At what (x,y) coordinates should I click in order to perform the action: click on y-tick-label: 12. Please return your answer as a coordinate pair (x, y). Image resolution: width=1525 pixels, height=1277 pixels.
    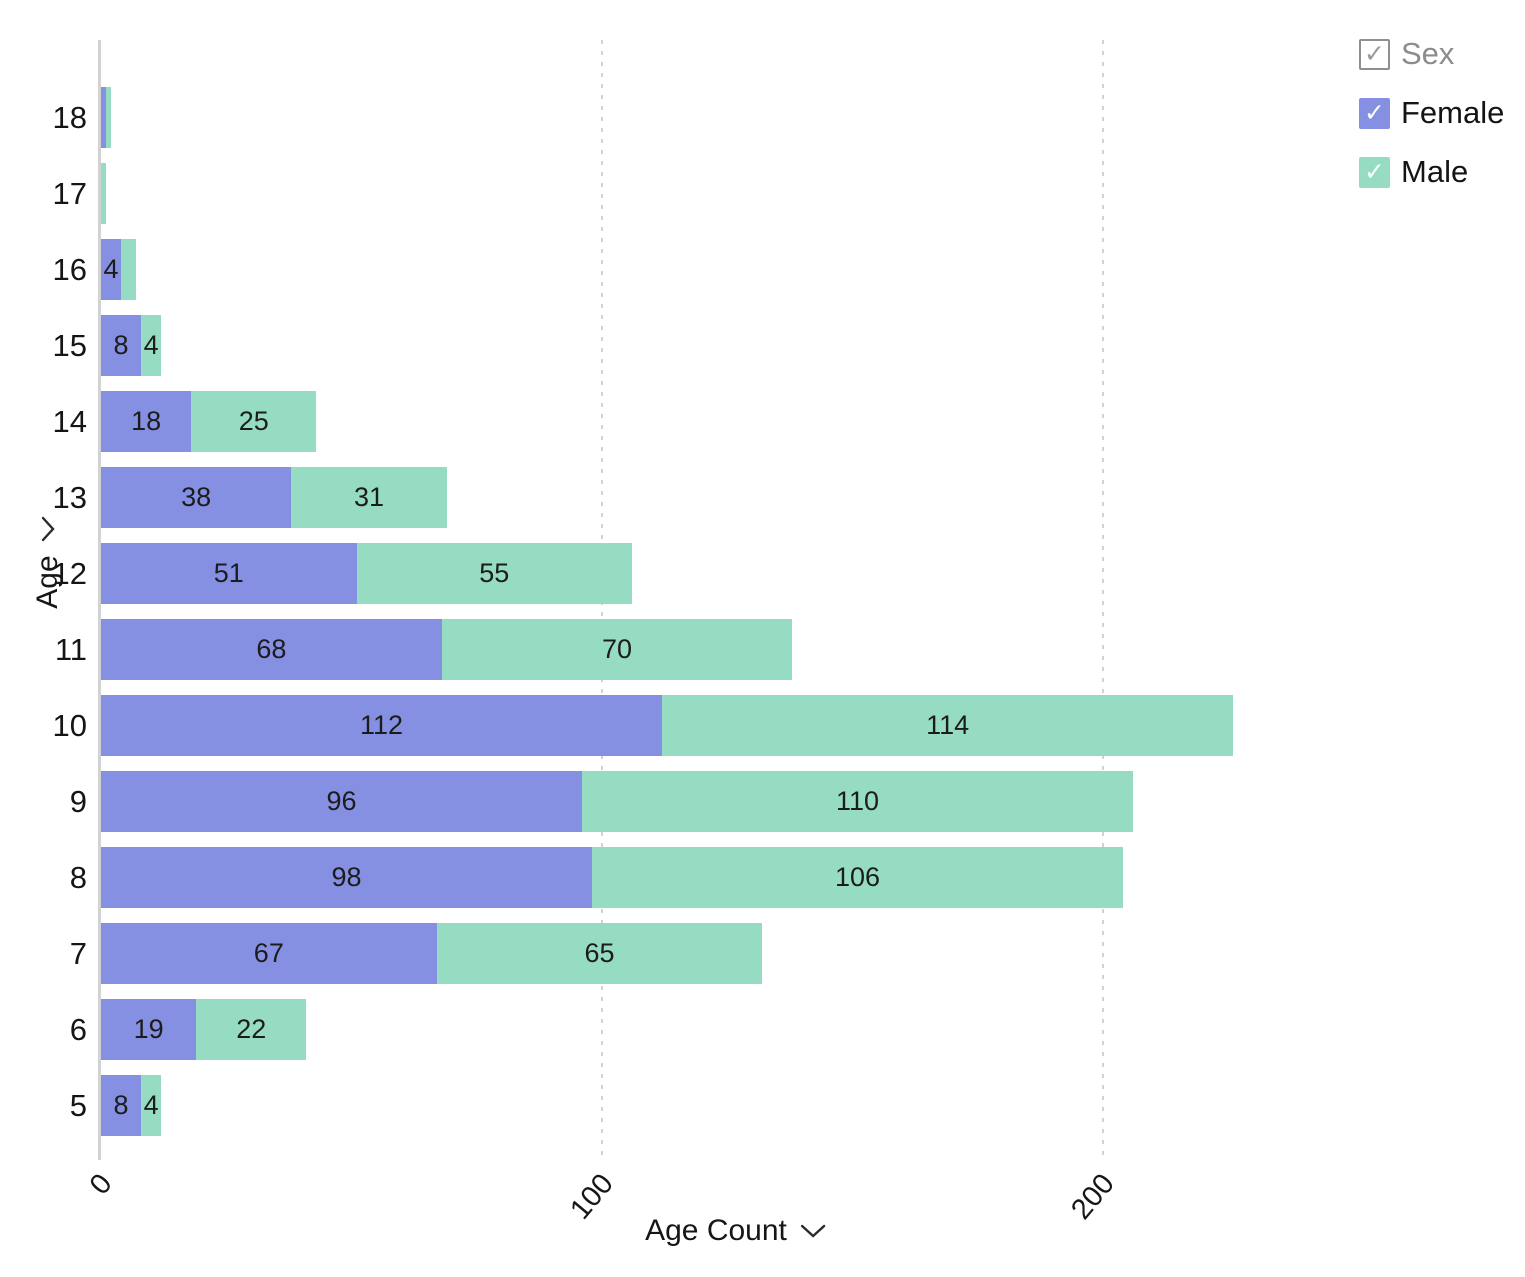
    Looking at the image, I should click on (69, 573).